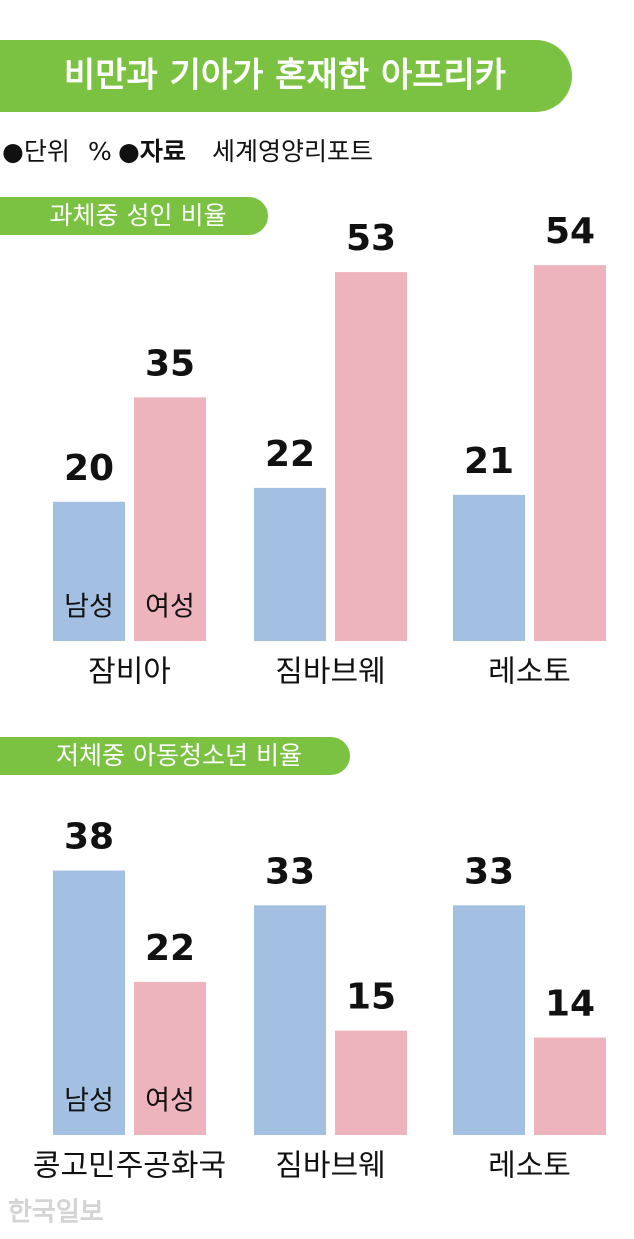 The image size is (634, 1239). Describe the element at coordinates (570, 1004) in the screenshot. I see `value-label: 14` at that location.